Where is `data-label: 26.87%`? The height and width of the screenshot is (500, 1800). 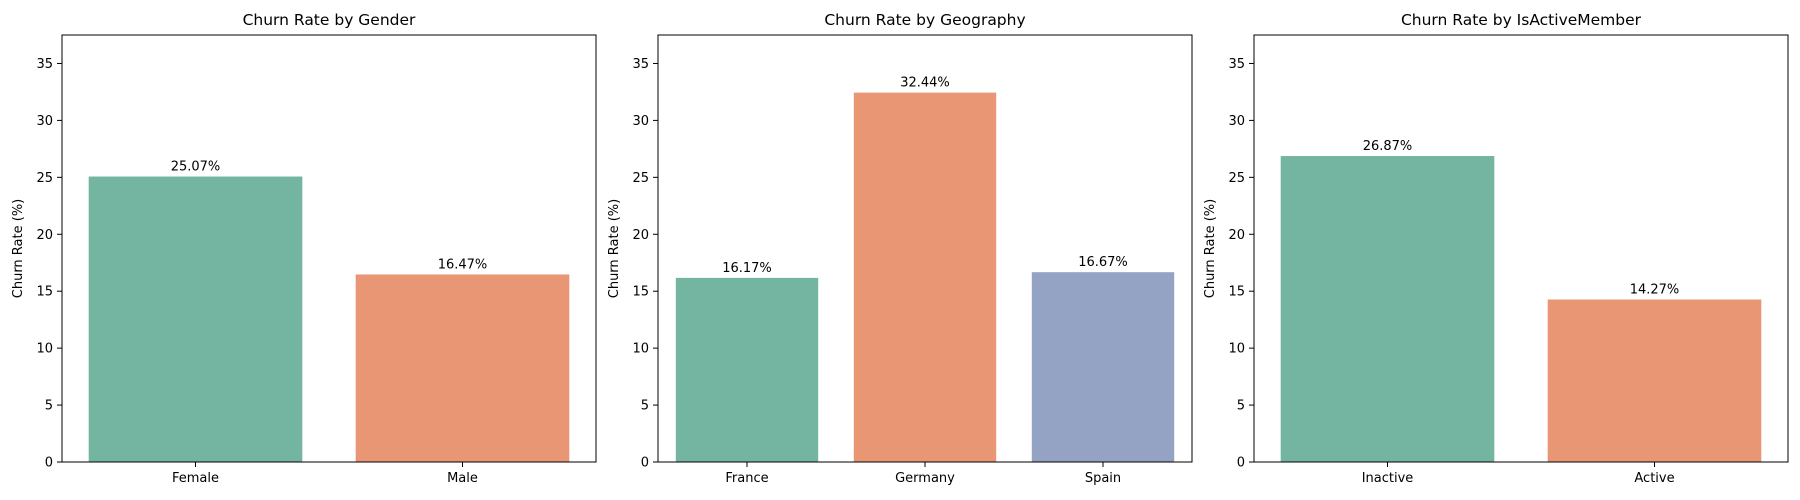
data-label: 26.87% is located at coordinates (1388, 146).